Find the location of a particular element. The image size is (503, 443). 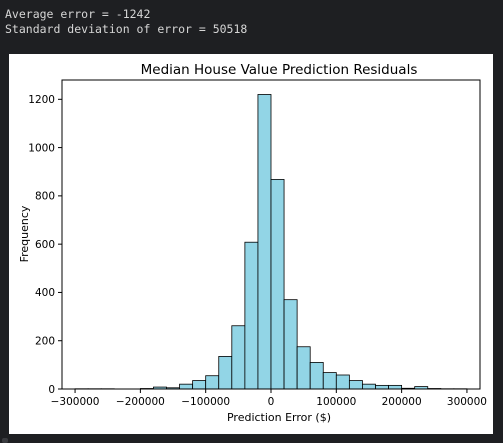

chart-title: Median House Value Prediction Residuals is located at coordinates (279, 70).